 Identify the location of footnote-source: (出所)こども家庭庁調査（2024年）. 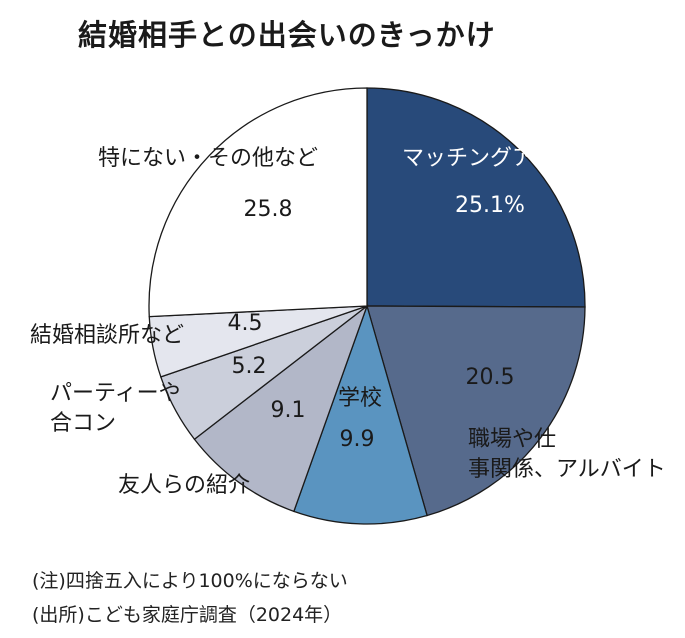
(187, 615).